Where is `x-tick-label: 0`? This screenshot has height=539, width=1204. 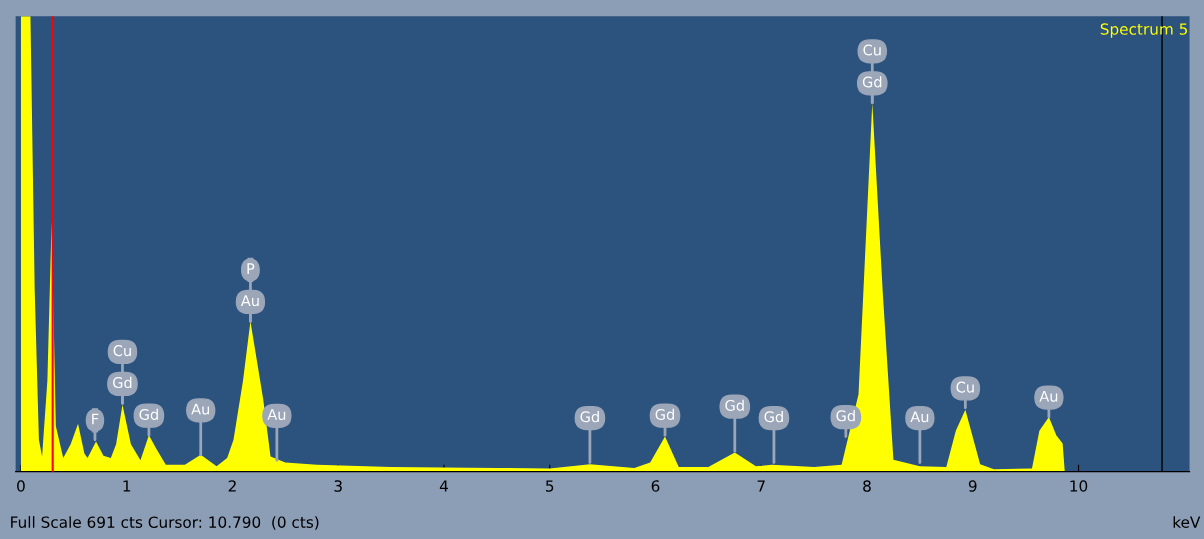 x-tick-label: 0 is located at coordinates (21, 486).